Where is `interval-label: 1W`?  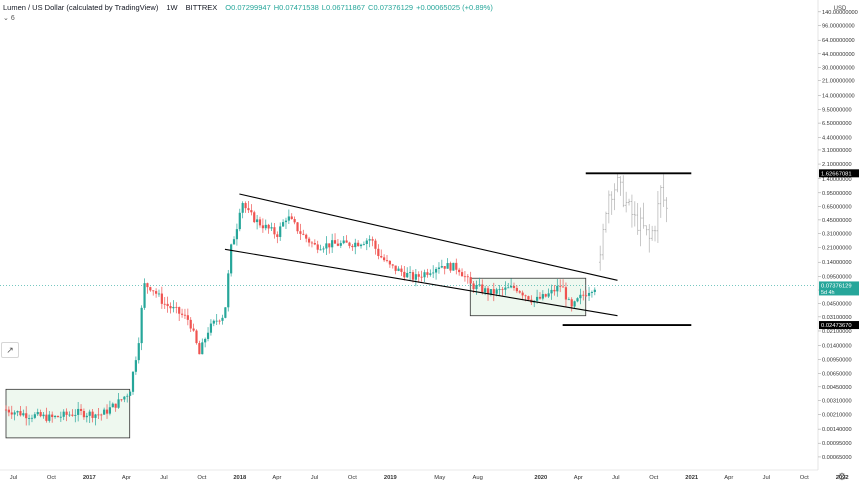 interval-label: 1W is located at coordinates (172, 7).